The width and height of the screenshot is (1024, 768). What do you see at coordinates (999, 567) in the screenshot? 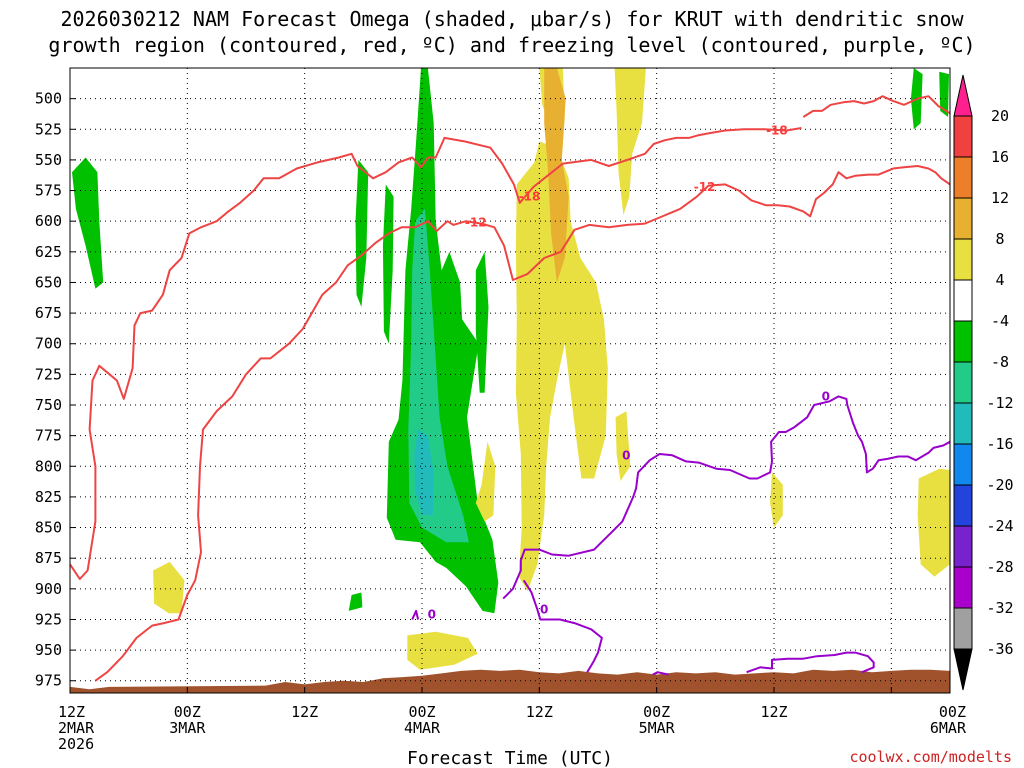
I see `colorbar-label-11: -28` at bounding box center [999, 567].